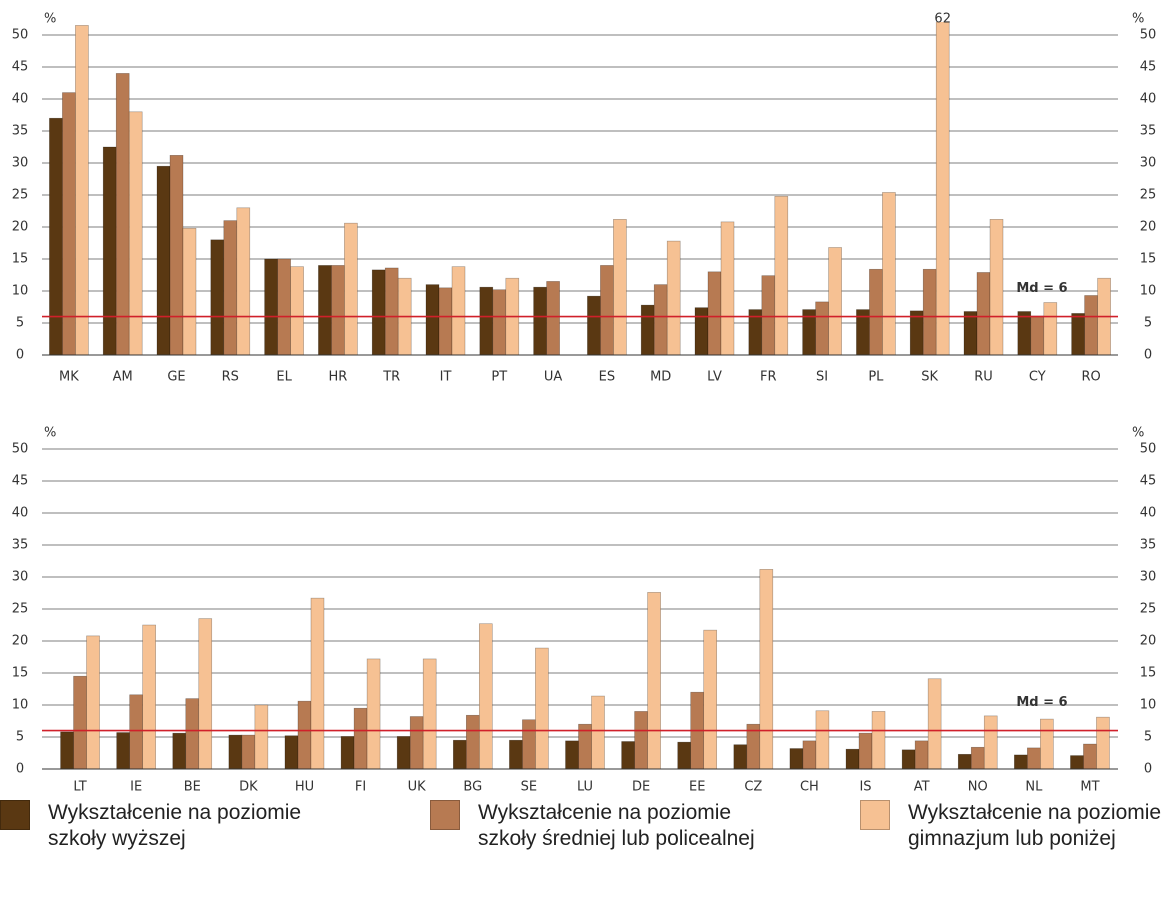  What do you see at coordinates (175, 825) in the screenshot?
I see `legend-label: Wykształcenie na poziomie szkoły wyższej` at bounding box center [175, 825].